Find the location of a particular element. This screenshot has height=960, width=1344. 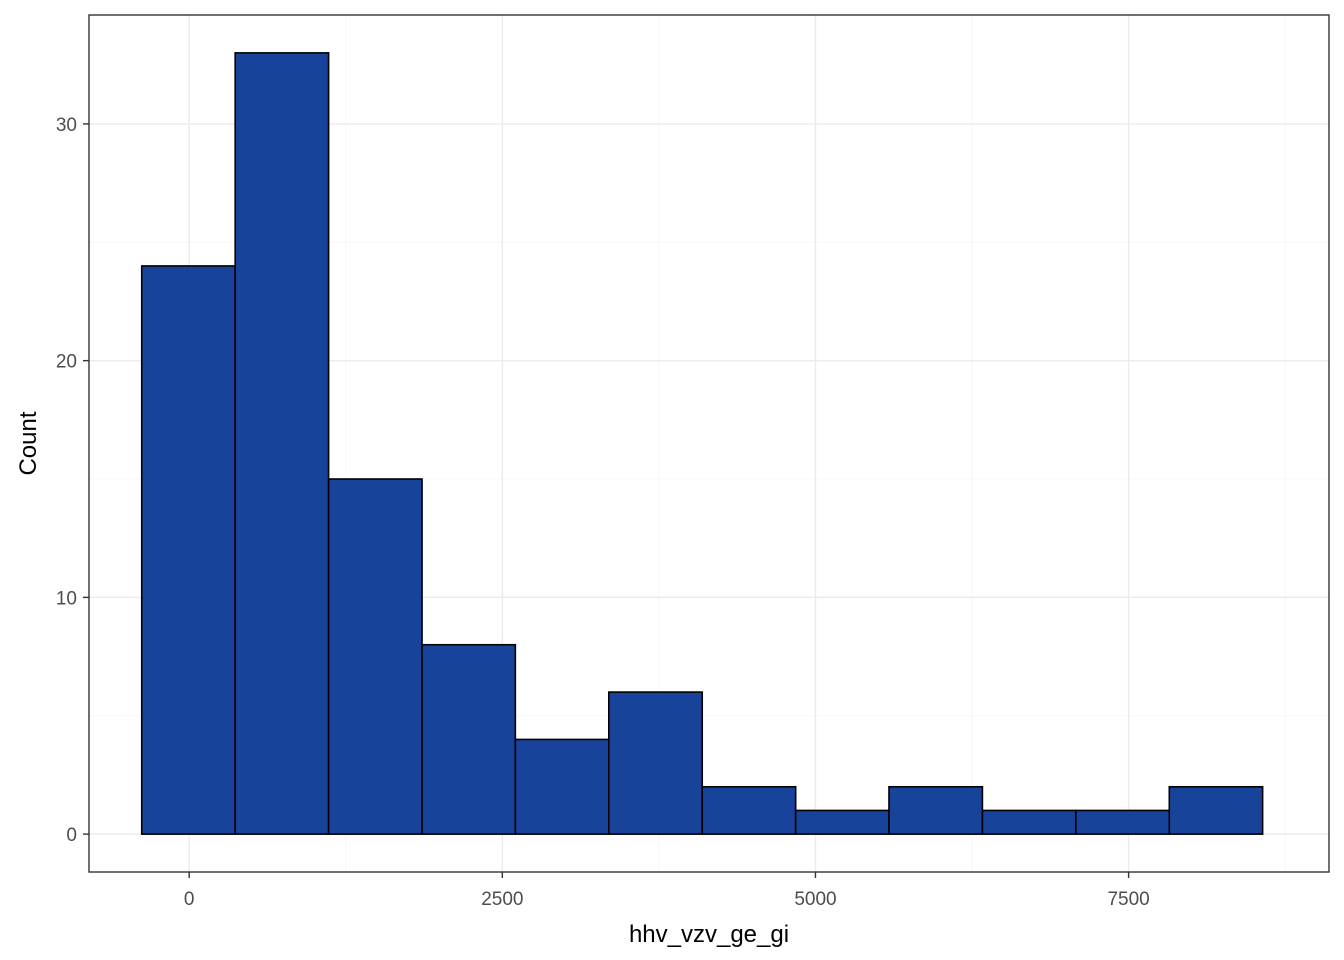

y-axis-ticks: 0 10 20 30 is located at coordinates (72, 480).